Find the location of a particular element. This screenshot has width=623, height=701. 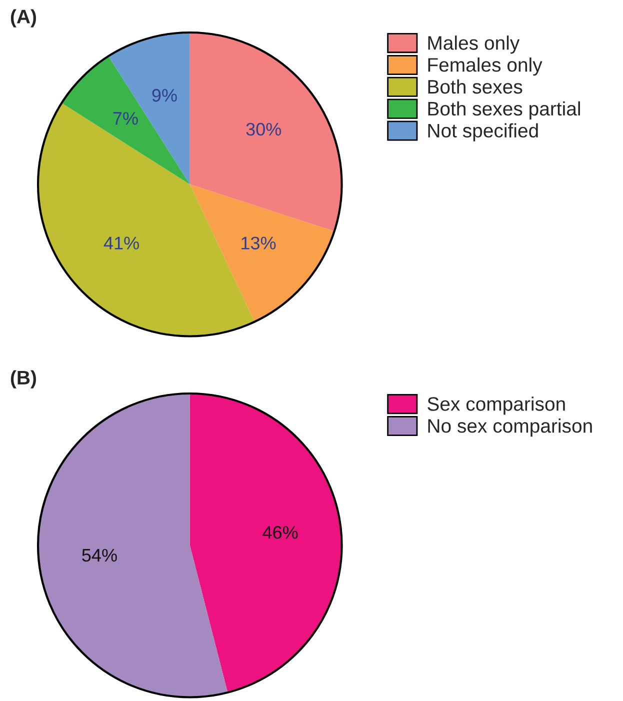

data-label: 9% is located at coordinates (164, 95).